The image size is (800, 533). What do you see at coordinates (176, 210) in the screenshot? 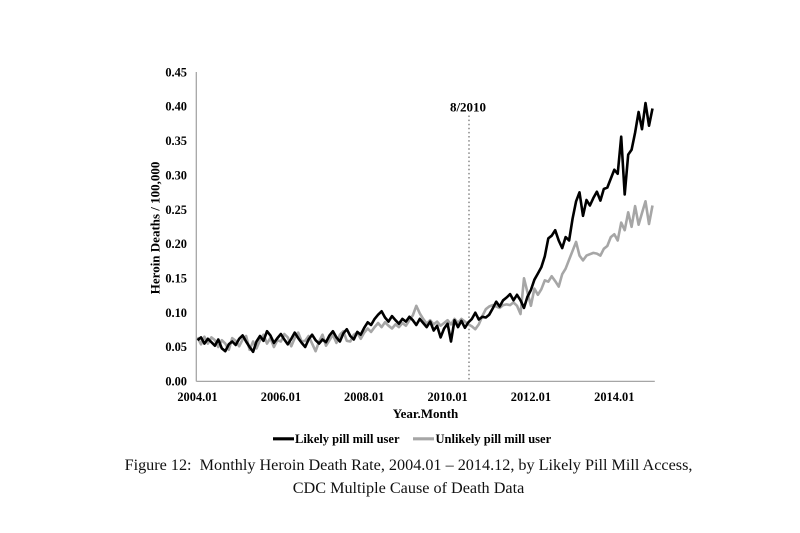
I see `svg-text: 0.25` at bounding box center [176, 210].